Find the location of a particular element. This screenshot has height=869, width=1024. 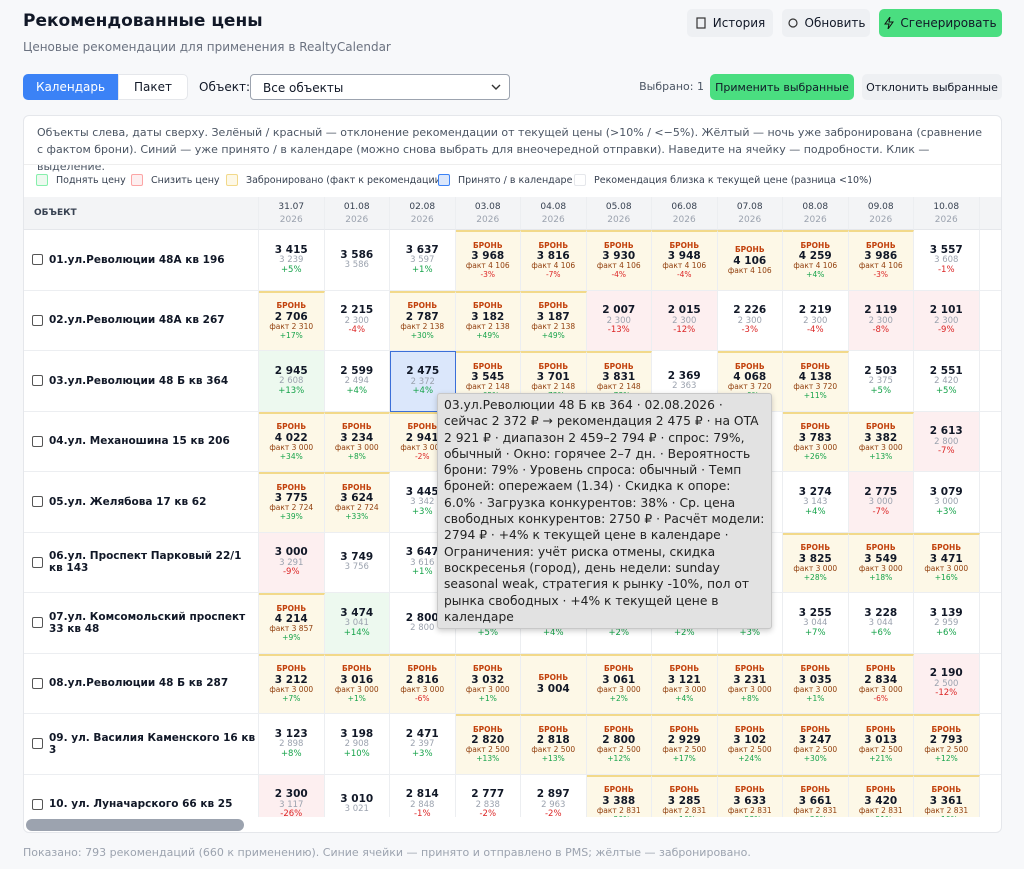

price-cell: 2 945 2 608 +13% is located at coordinates (292, 381).